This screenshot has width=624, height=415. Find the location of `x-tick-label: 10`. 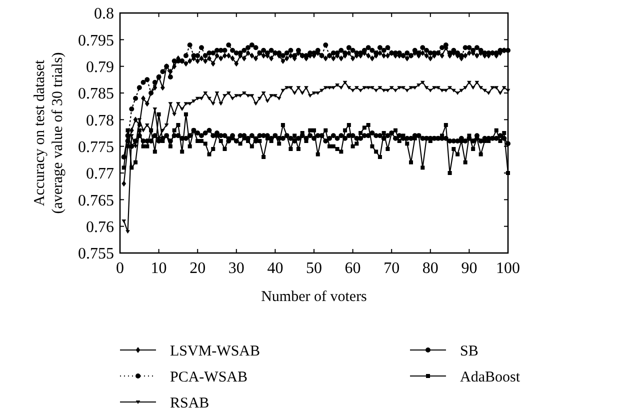

x-tick-label: 10 is located at coordinates (158, 268).